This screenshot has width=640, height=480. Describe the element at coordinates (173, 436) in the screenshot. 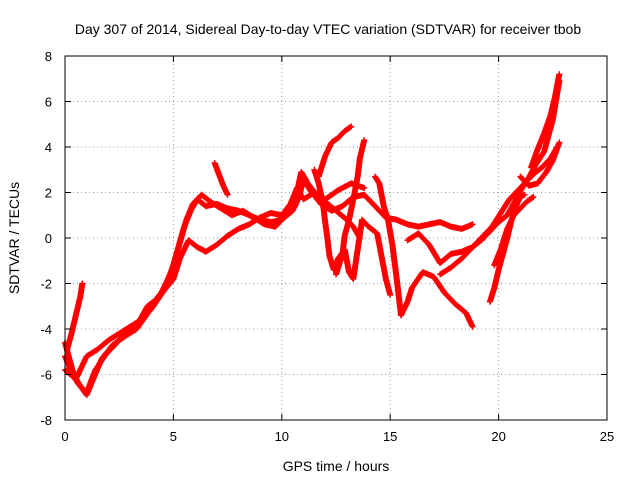

I see `x-tick-label: 5` at that location.